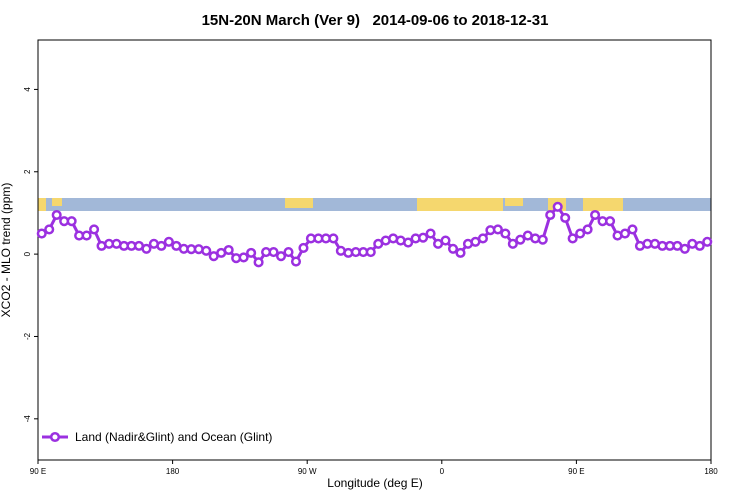 This screenshot has height=500, width=750. I want to click on x-tick-label: 90 W, so click(307, 471).